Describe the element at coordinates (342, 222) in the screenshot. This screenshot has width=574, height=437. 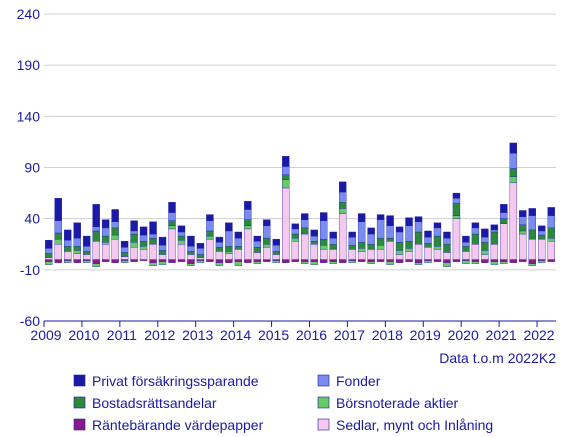
I see `bar-group-2016K4` at that location.